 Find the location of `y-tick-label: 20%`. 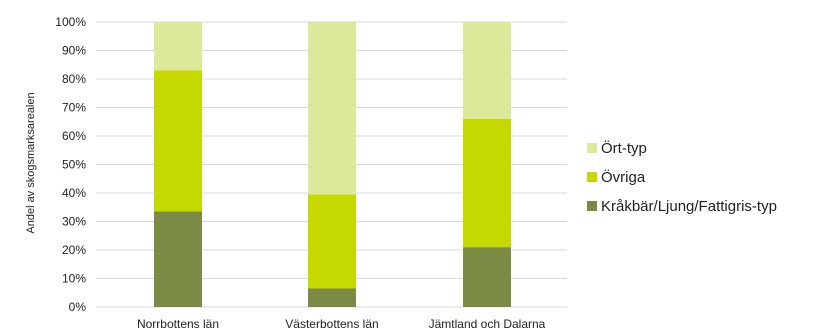

y-tick-label: 20% is located at coordinates (74, 250).